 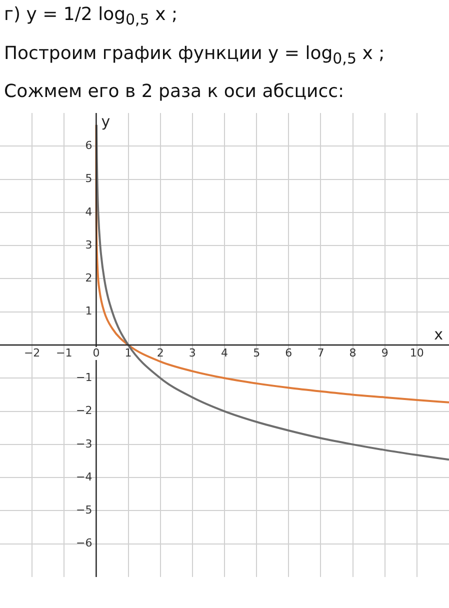 What do you see at coordinates (88, 277) in the screenshot?
I see `y-tick-label: 2` at bounding box center [88, 277].